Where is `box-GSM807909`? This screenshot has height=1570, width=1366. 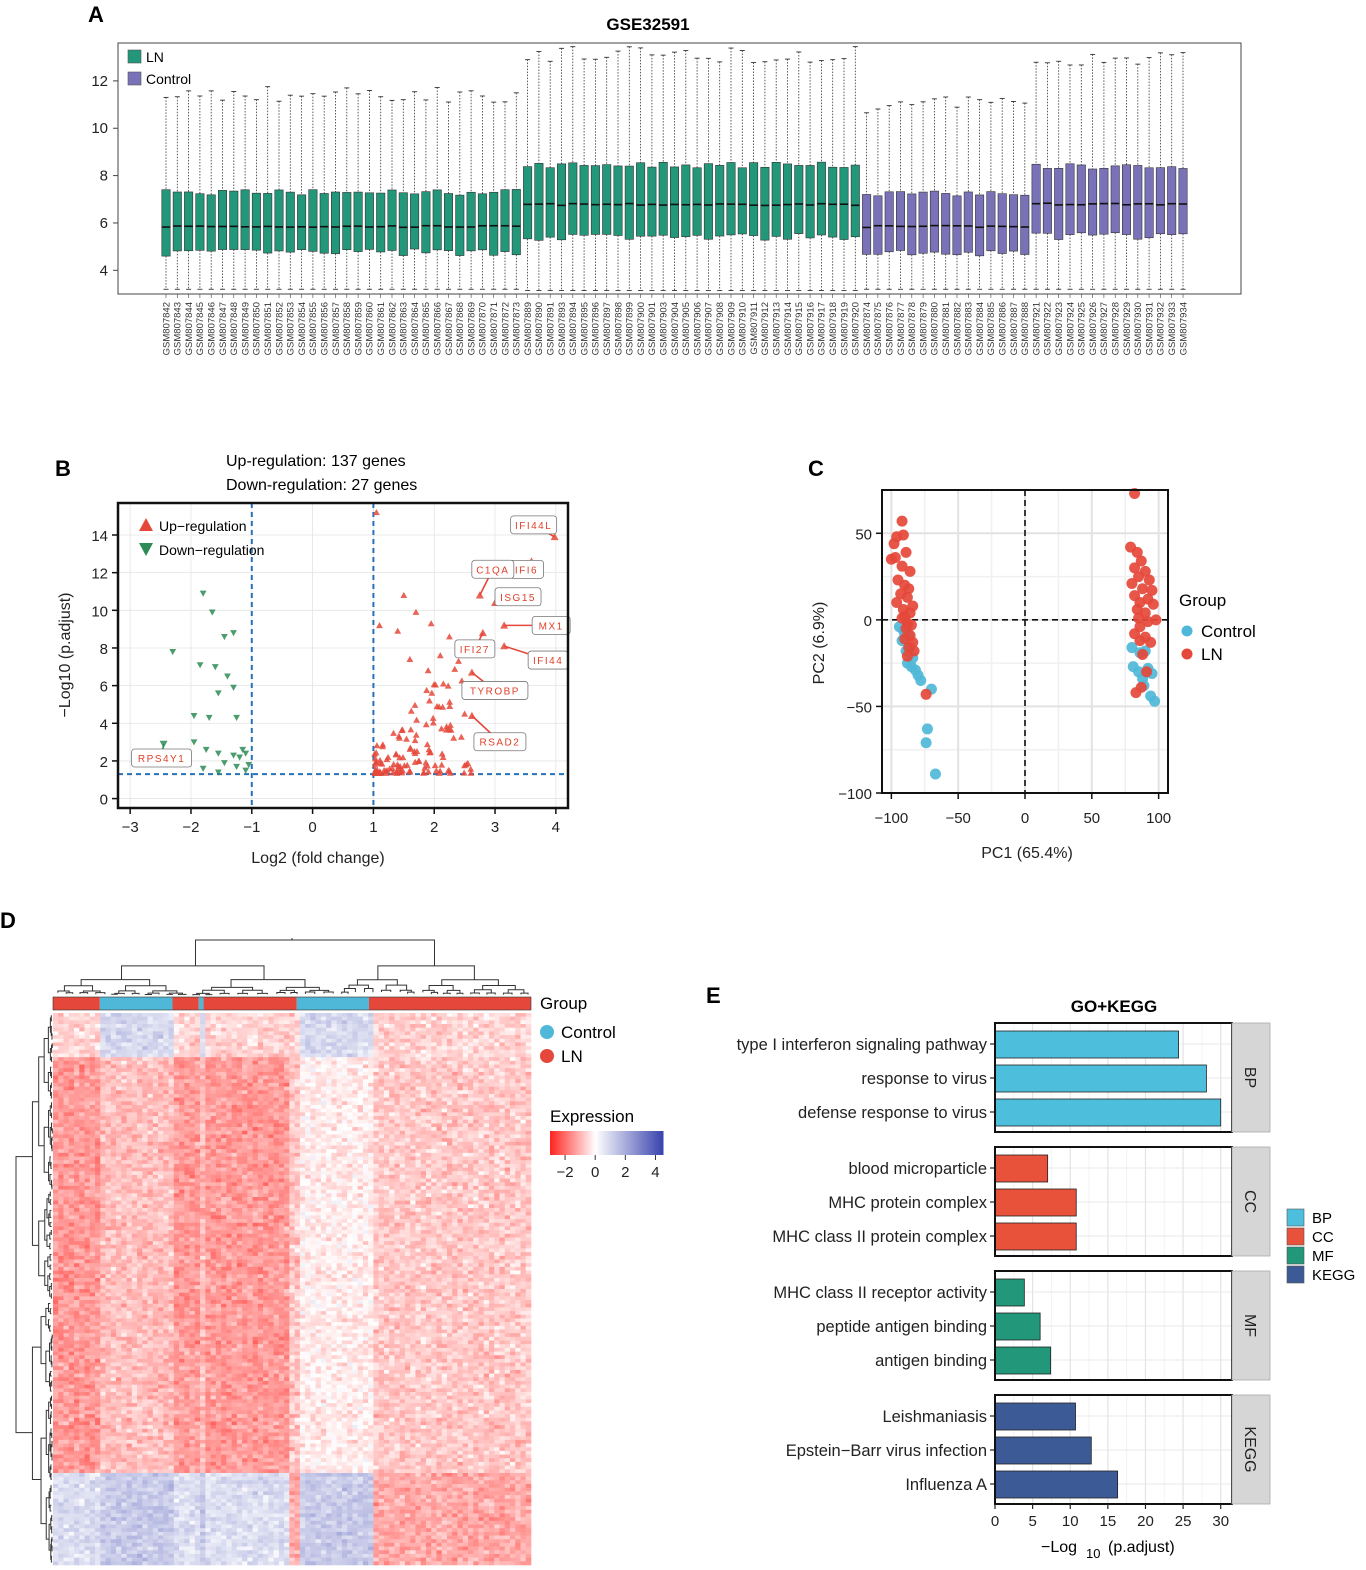 box-GSM807909 is located at coordinates (731, 199).